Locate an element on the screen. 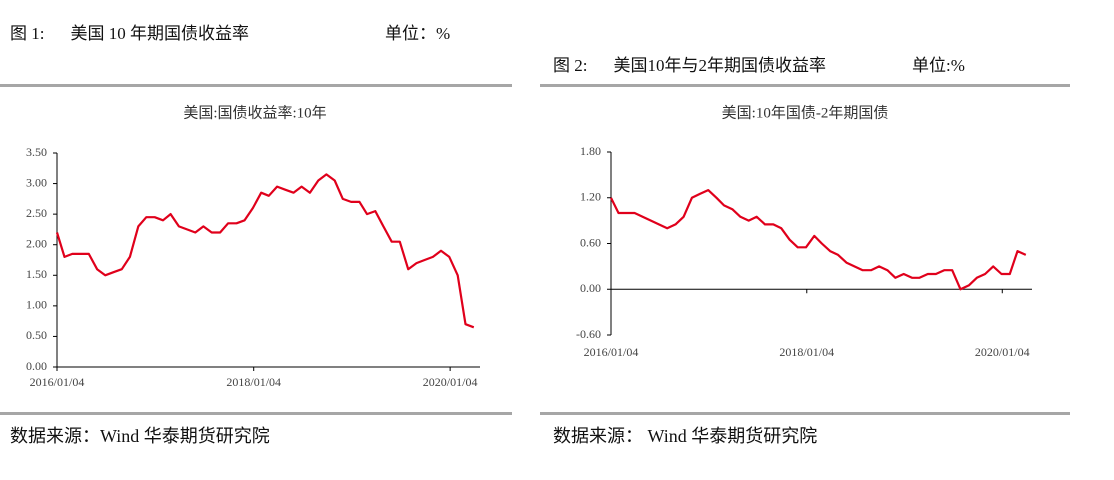 The width and height of the screenshot is (1114, 480). figure-caption: 图 1: 美国 10 年期国债收益率 单位：% is located at coordinates (245, 34).